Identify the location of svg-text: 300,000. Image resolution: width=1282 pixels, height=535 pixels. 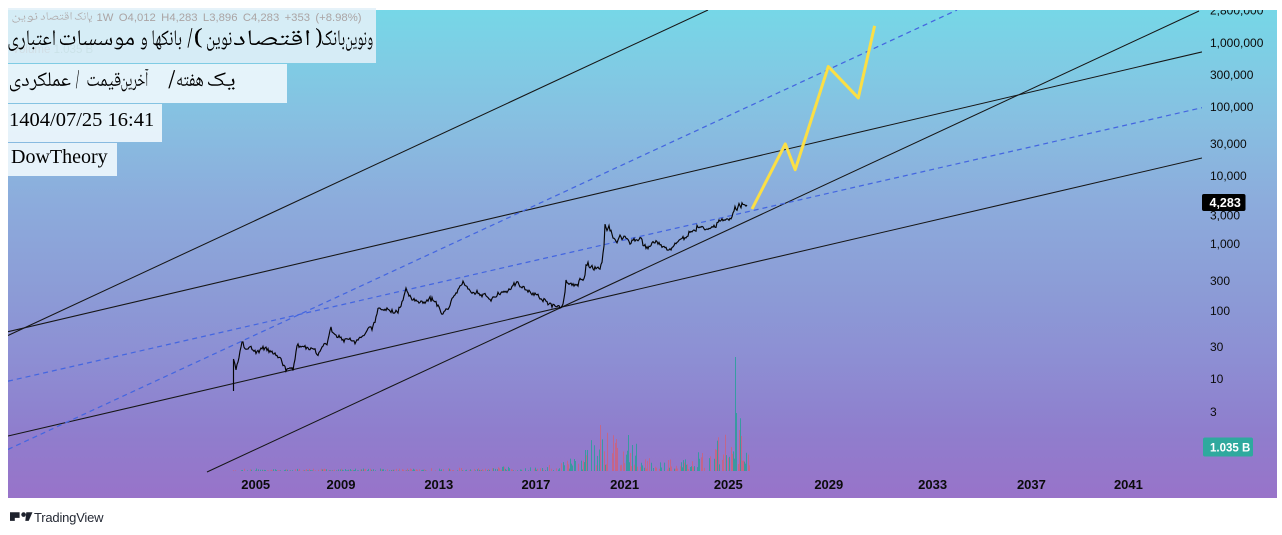
(1232, 75).